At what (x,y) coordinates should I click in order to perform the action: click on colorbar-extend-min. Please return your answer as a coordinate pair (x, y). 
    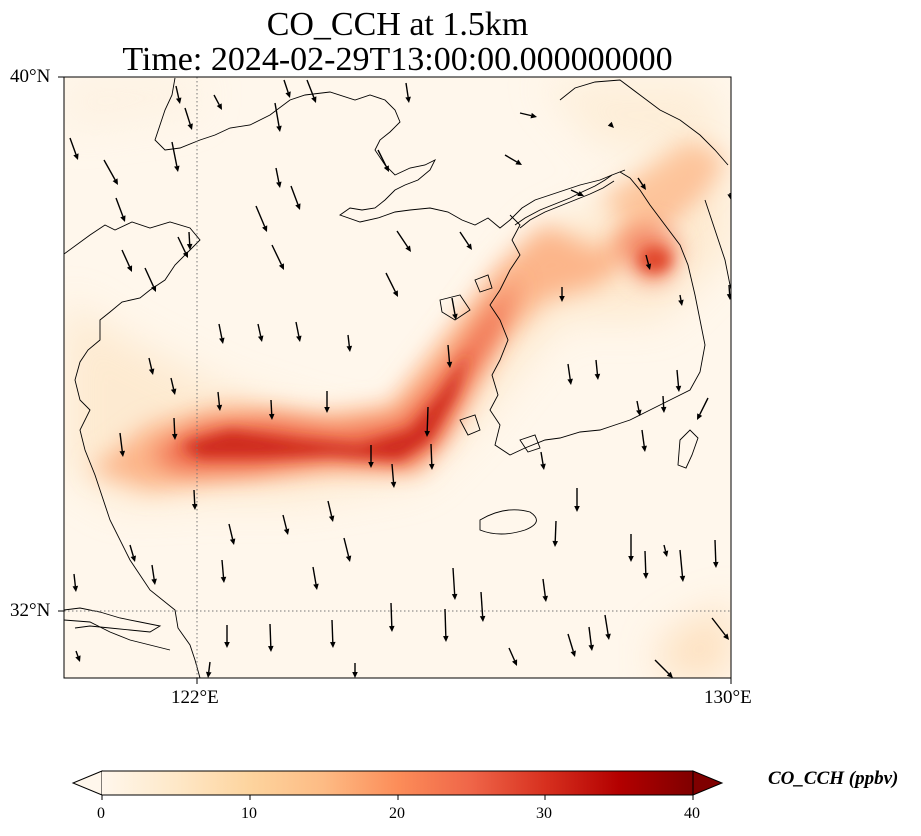
    Looking at the image, I should click on (87, 783).